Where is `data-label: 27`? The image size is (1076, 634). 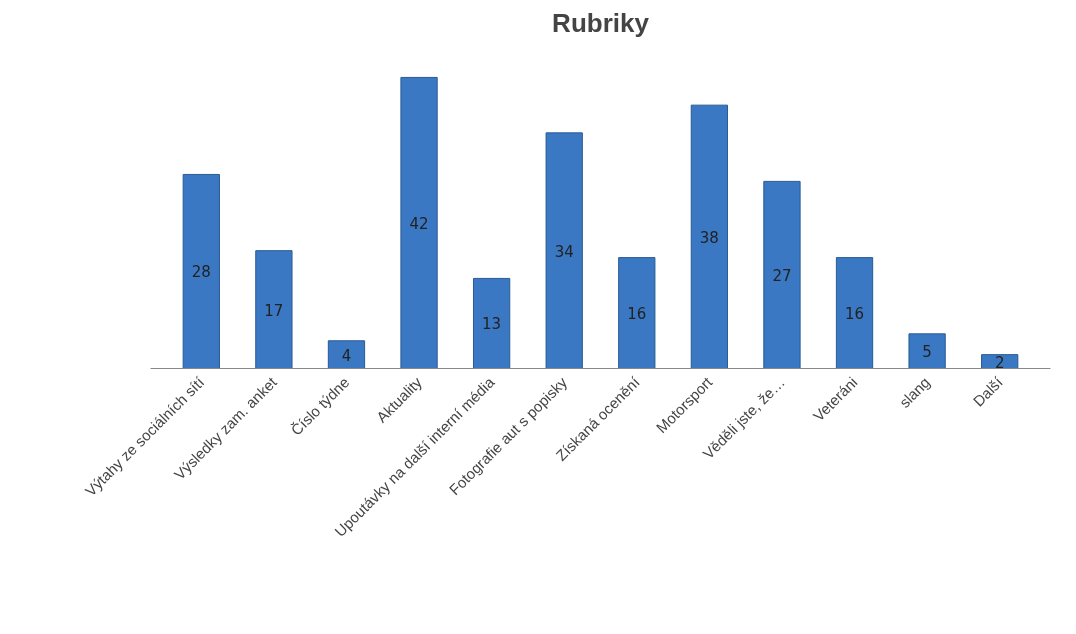 data-label: 27 is located at coordinates (782, 275).